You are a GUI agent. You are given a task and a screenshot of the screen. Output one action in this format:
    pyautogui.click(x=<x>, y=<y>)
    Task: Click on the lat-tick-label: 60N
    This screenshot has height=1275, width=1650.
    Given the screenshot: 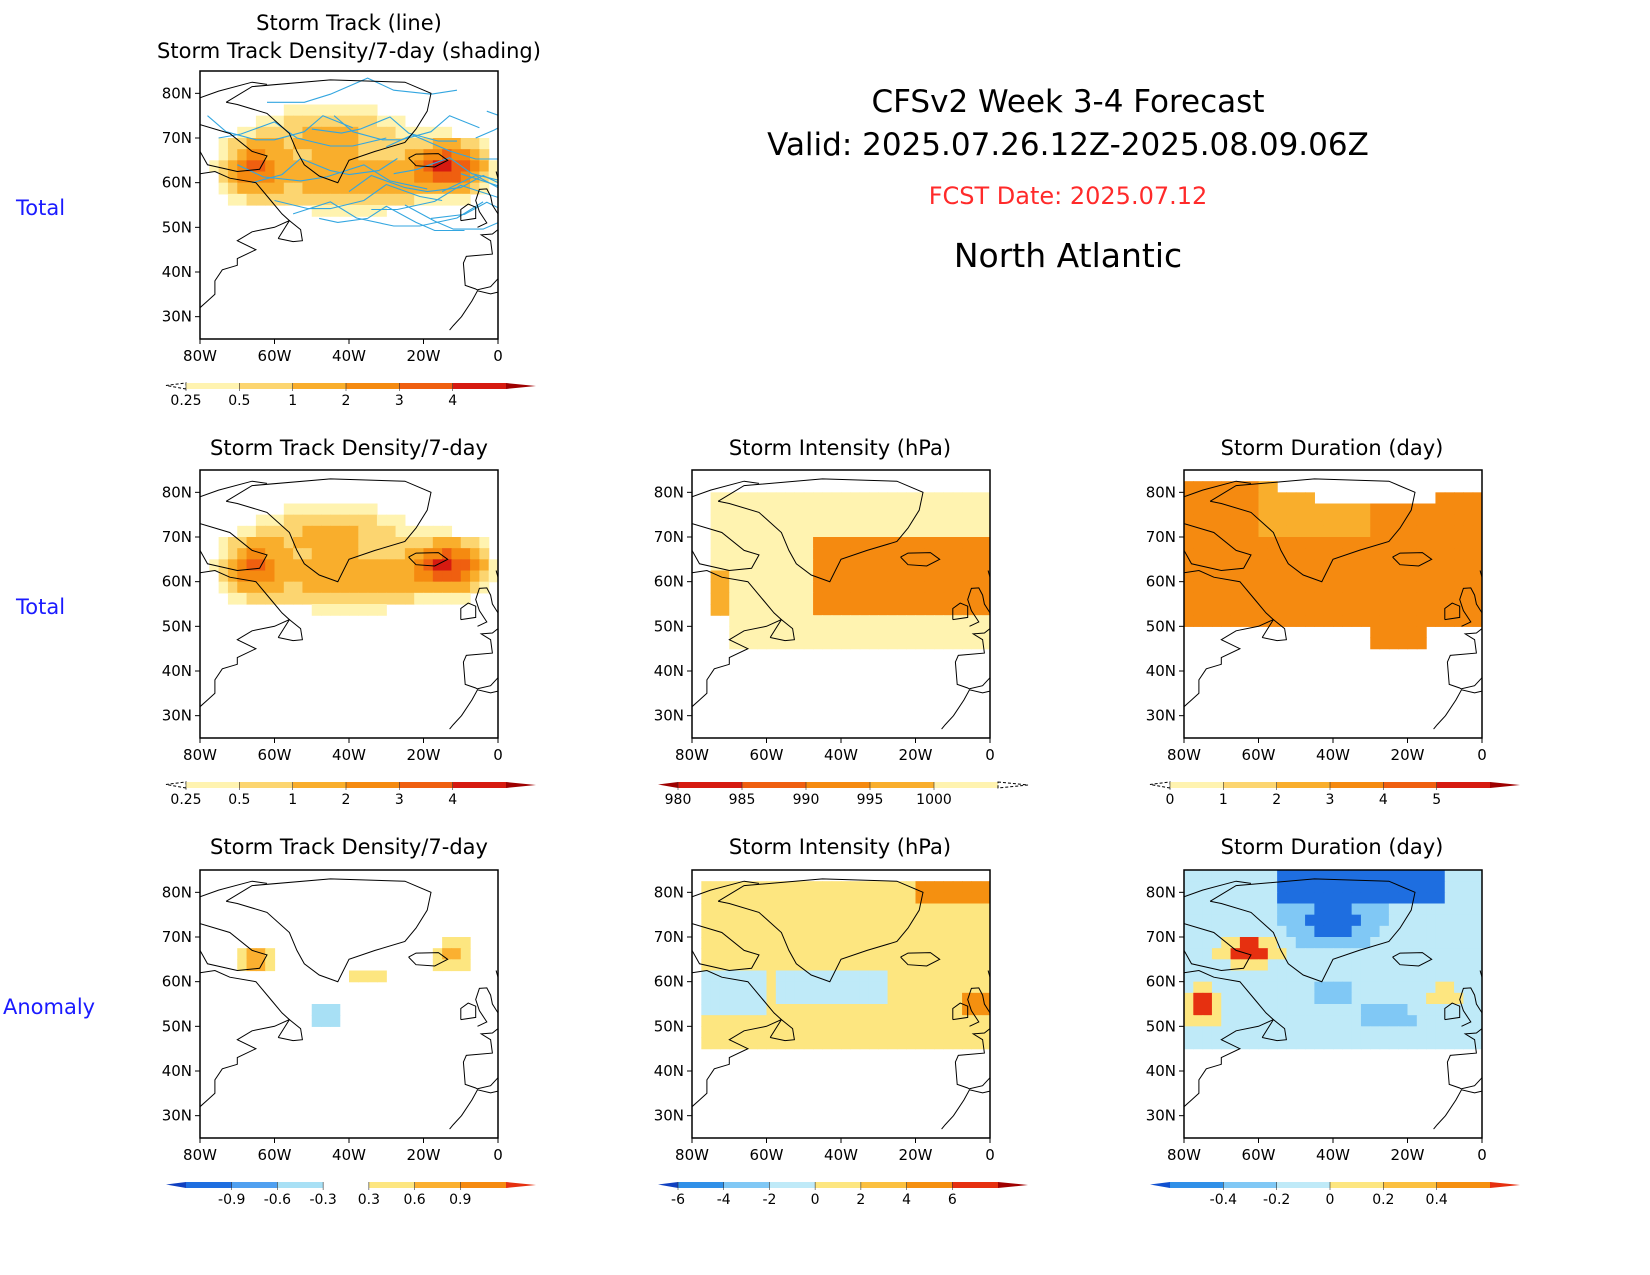 What is the action you would take?
    pyautogui.click(x=669, y=982)
    